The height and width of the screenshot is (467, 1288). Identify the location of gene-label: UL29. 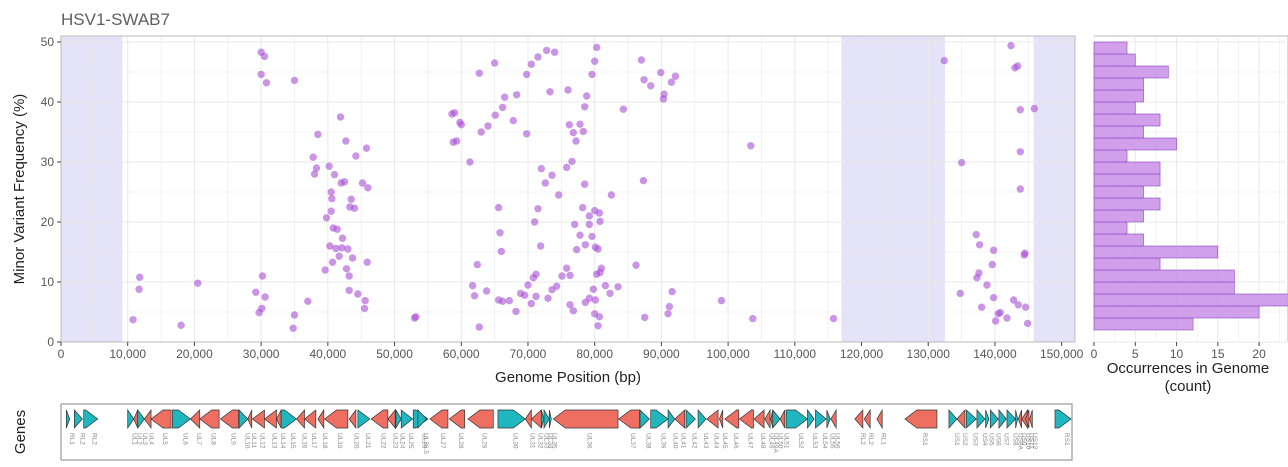
(484, 441).